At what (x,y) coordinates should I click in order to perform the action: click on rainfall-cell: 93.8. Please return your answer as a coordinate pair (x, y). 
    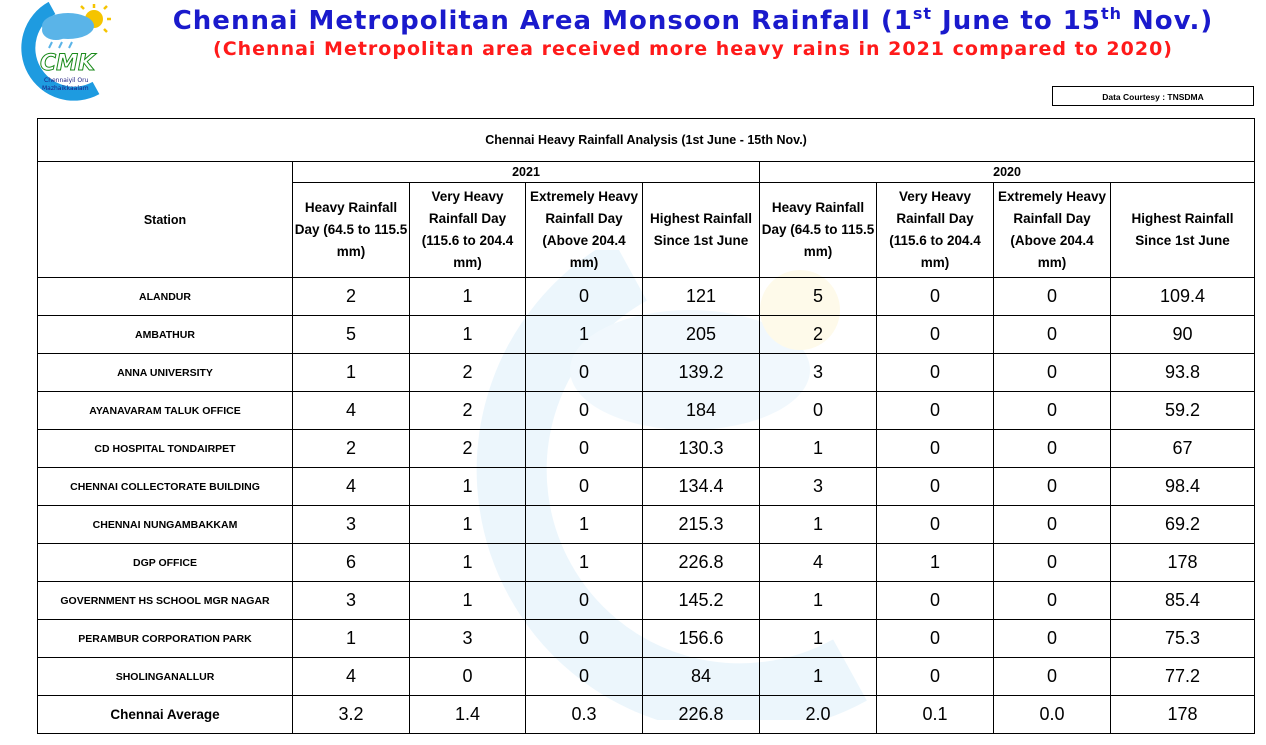
    Looking at the image, I should click on (1182, 372).